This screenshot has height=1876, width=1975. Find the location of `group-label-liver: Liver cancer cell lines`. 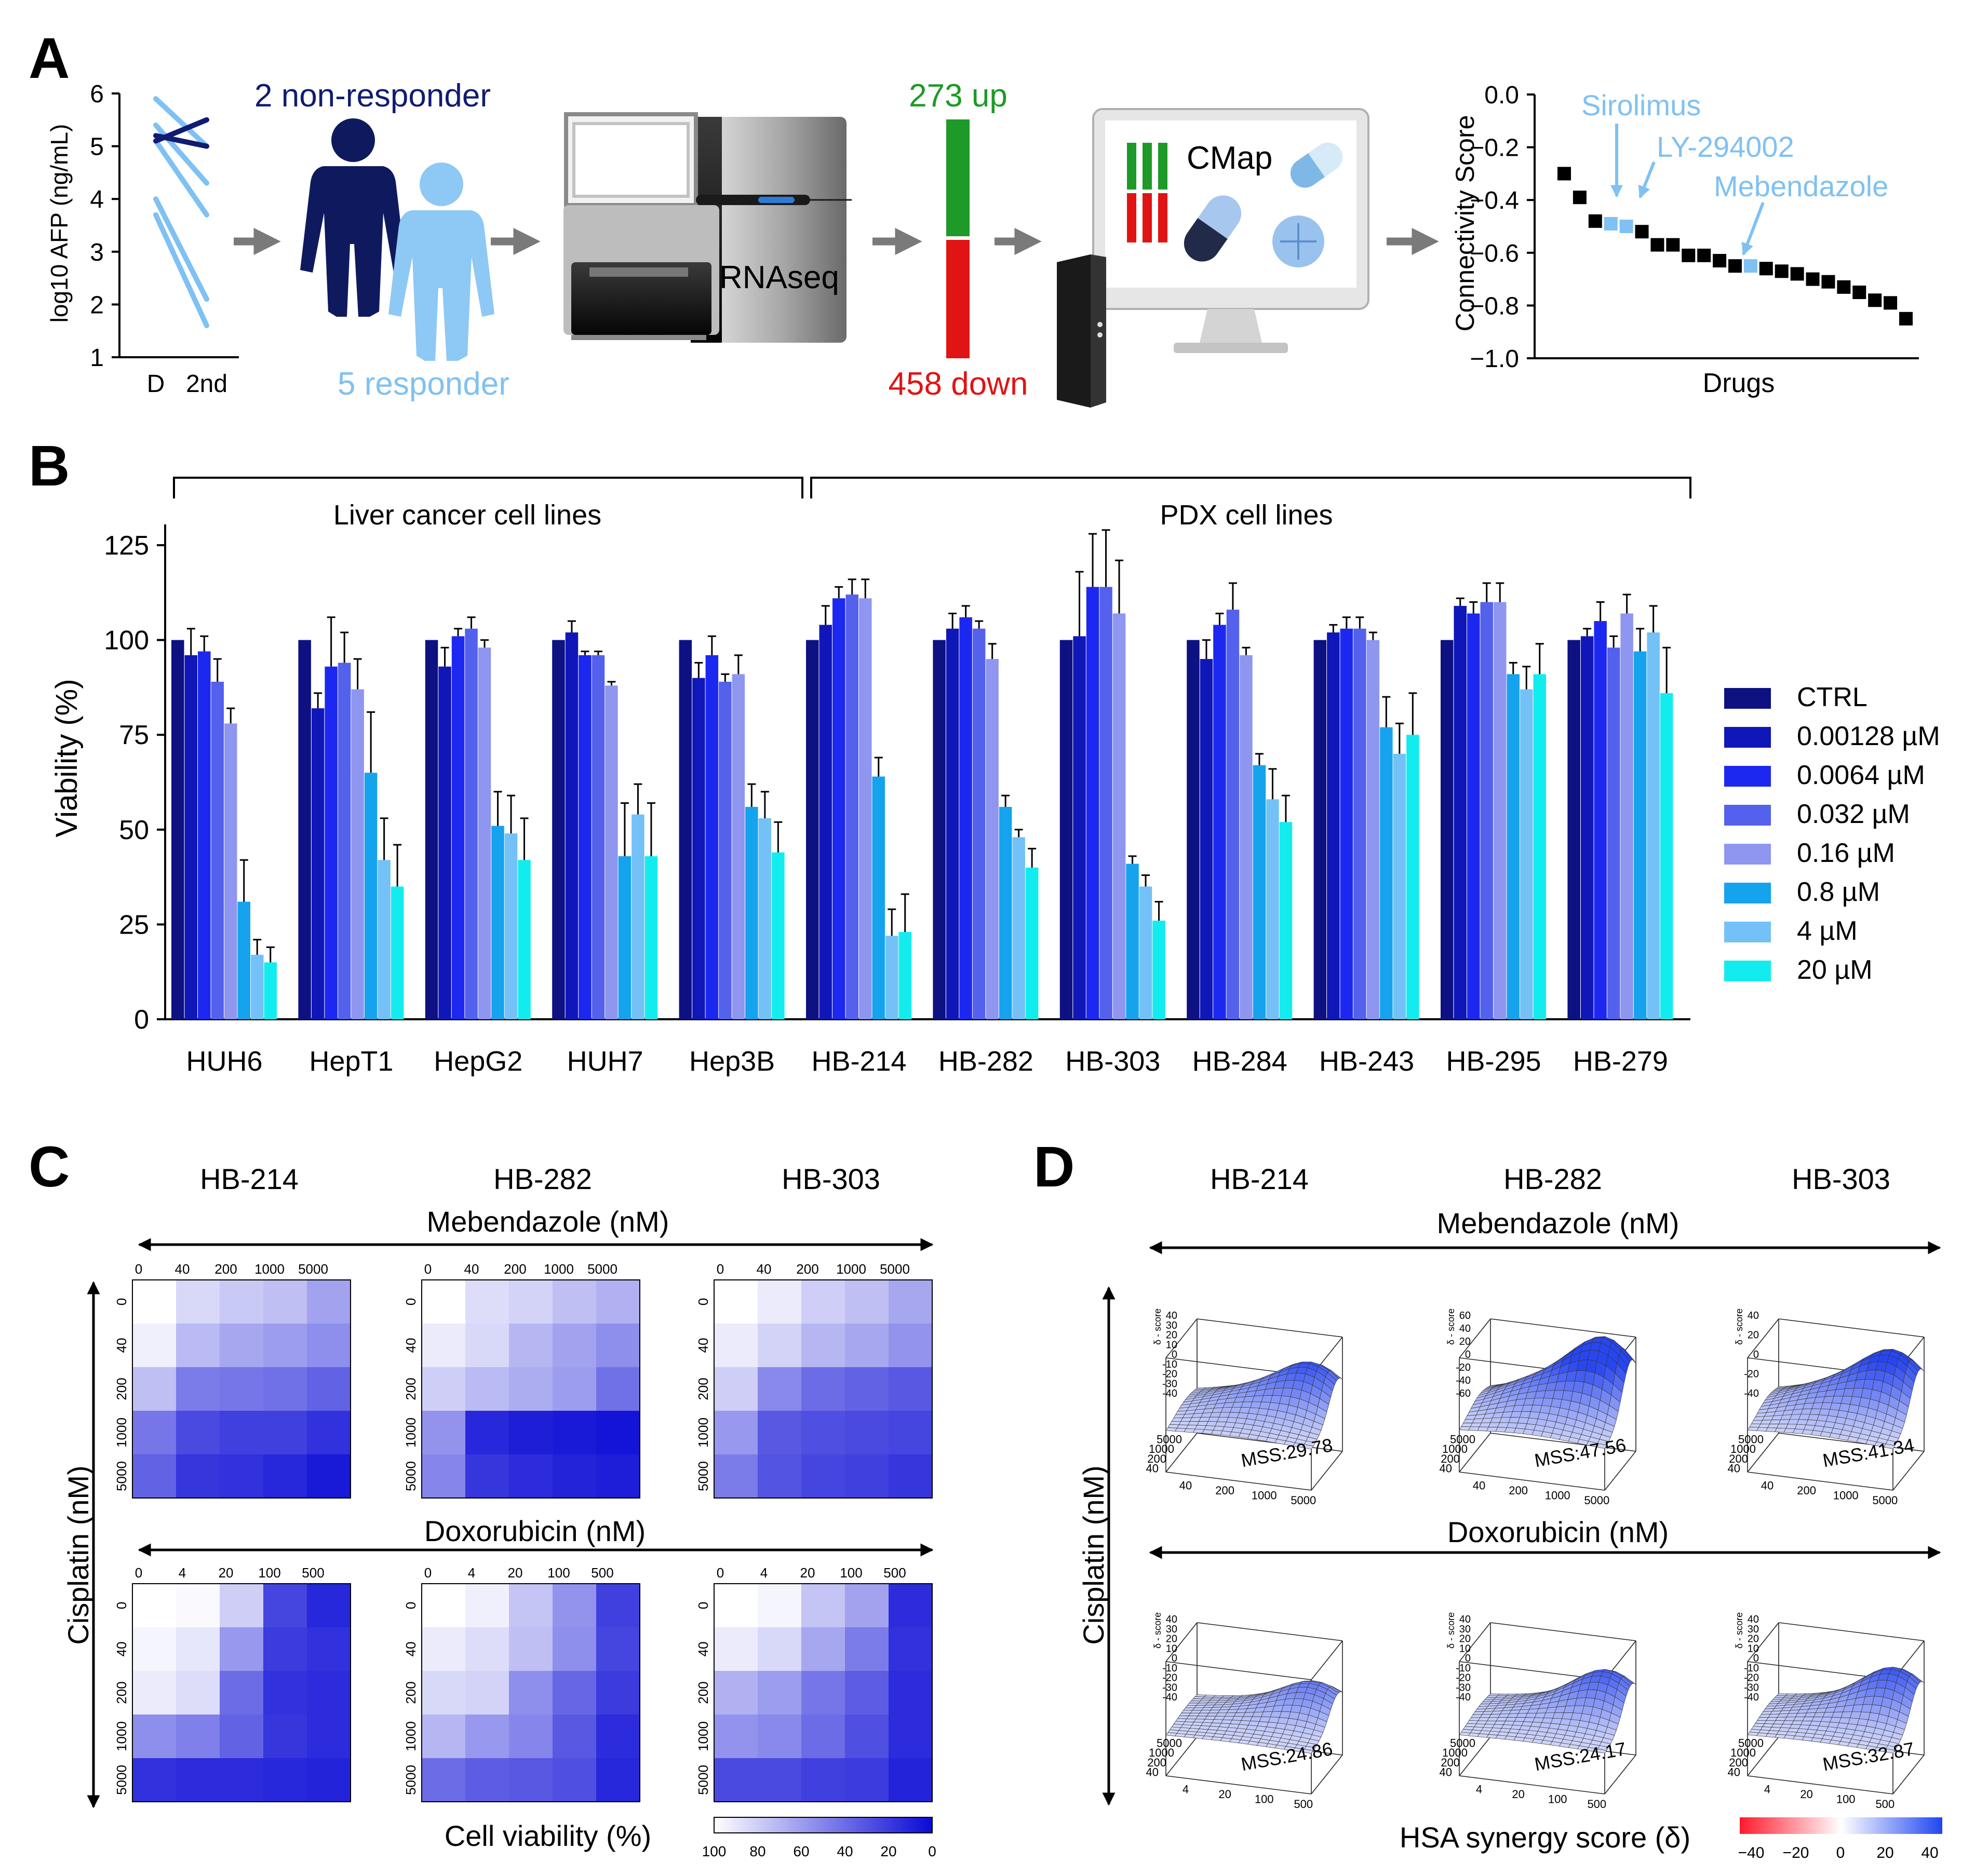

group-label-liver: Liver cancer cell lines is located at coordinates (467, 515).